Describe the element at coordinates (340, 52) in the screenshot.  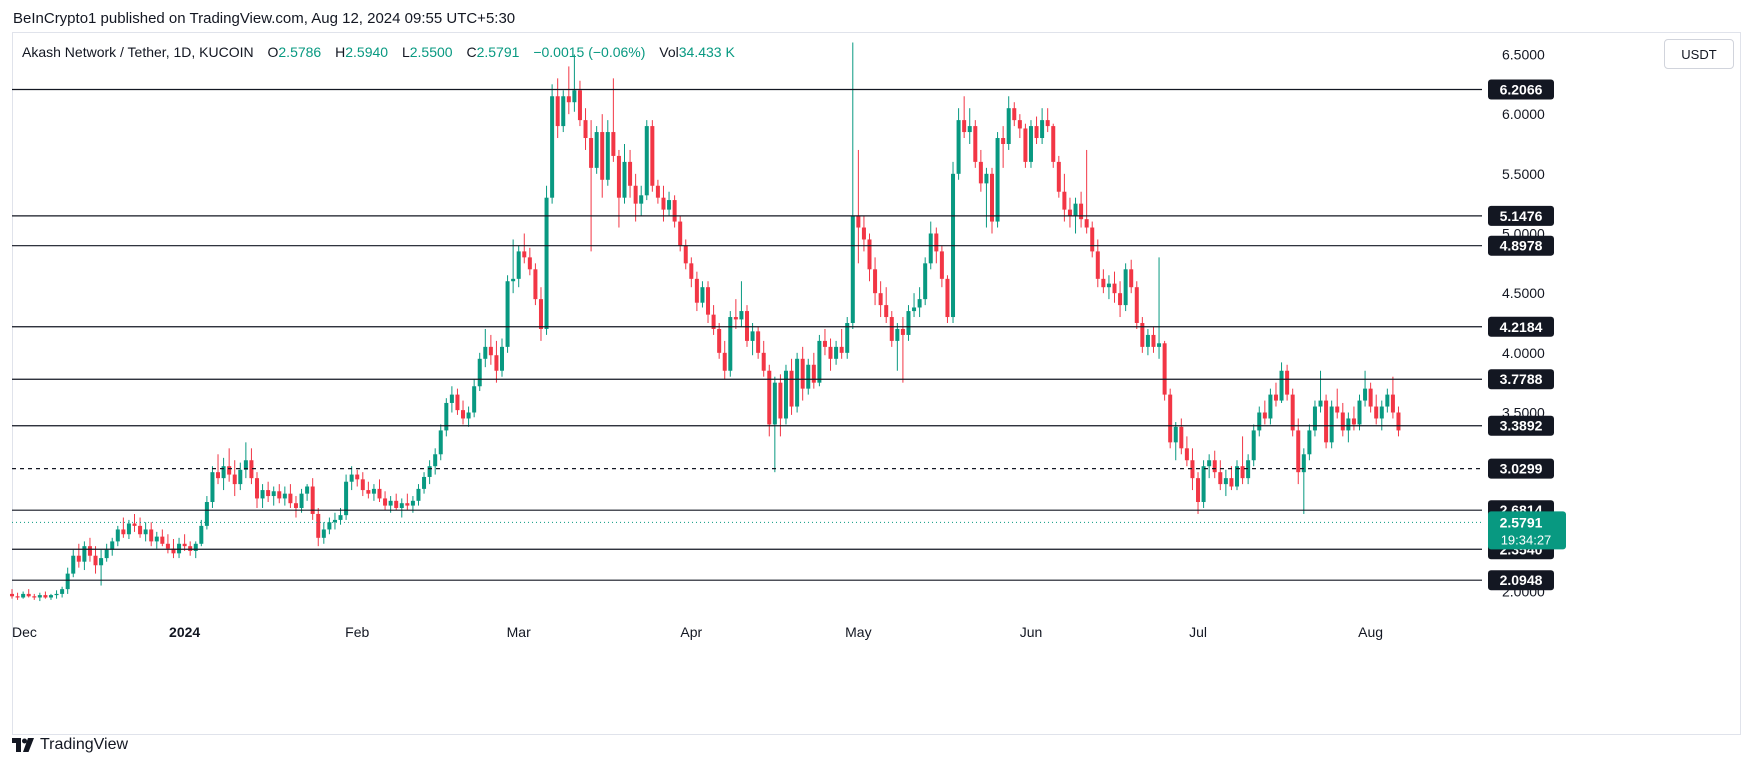
I see `high-label: H` at that location.